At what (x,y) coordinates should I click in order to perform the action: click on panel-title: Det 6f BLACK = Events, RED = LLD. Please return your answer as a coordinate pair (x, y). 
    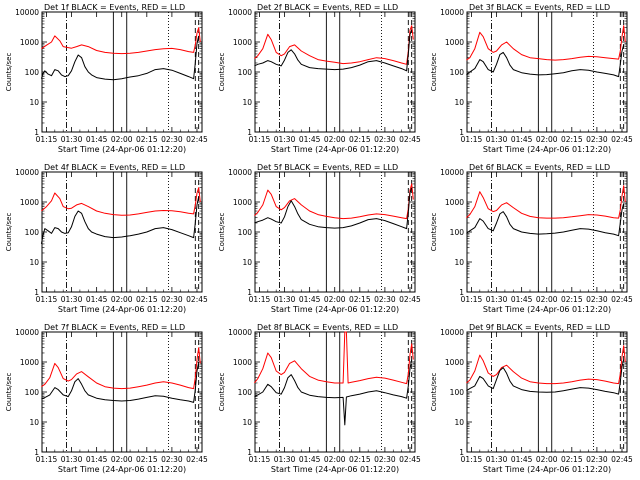
    Looking at the image, I should click on (539, 167).